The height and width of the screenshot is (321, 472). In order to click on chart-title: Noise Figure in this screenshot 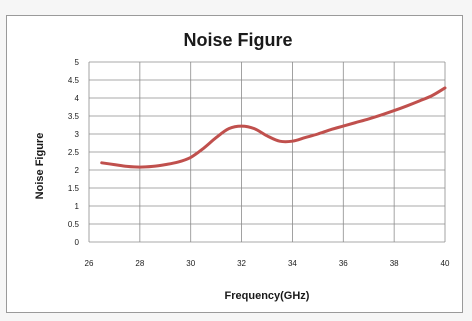, I will do `click(237, 40)`.